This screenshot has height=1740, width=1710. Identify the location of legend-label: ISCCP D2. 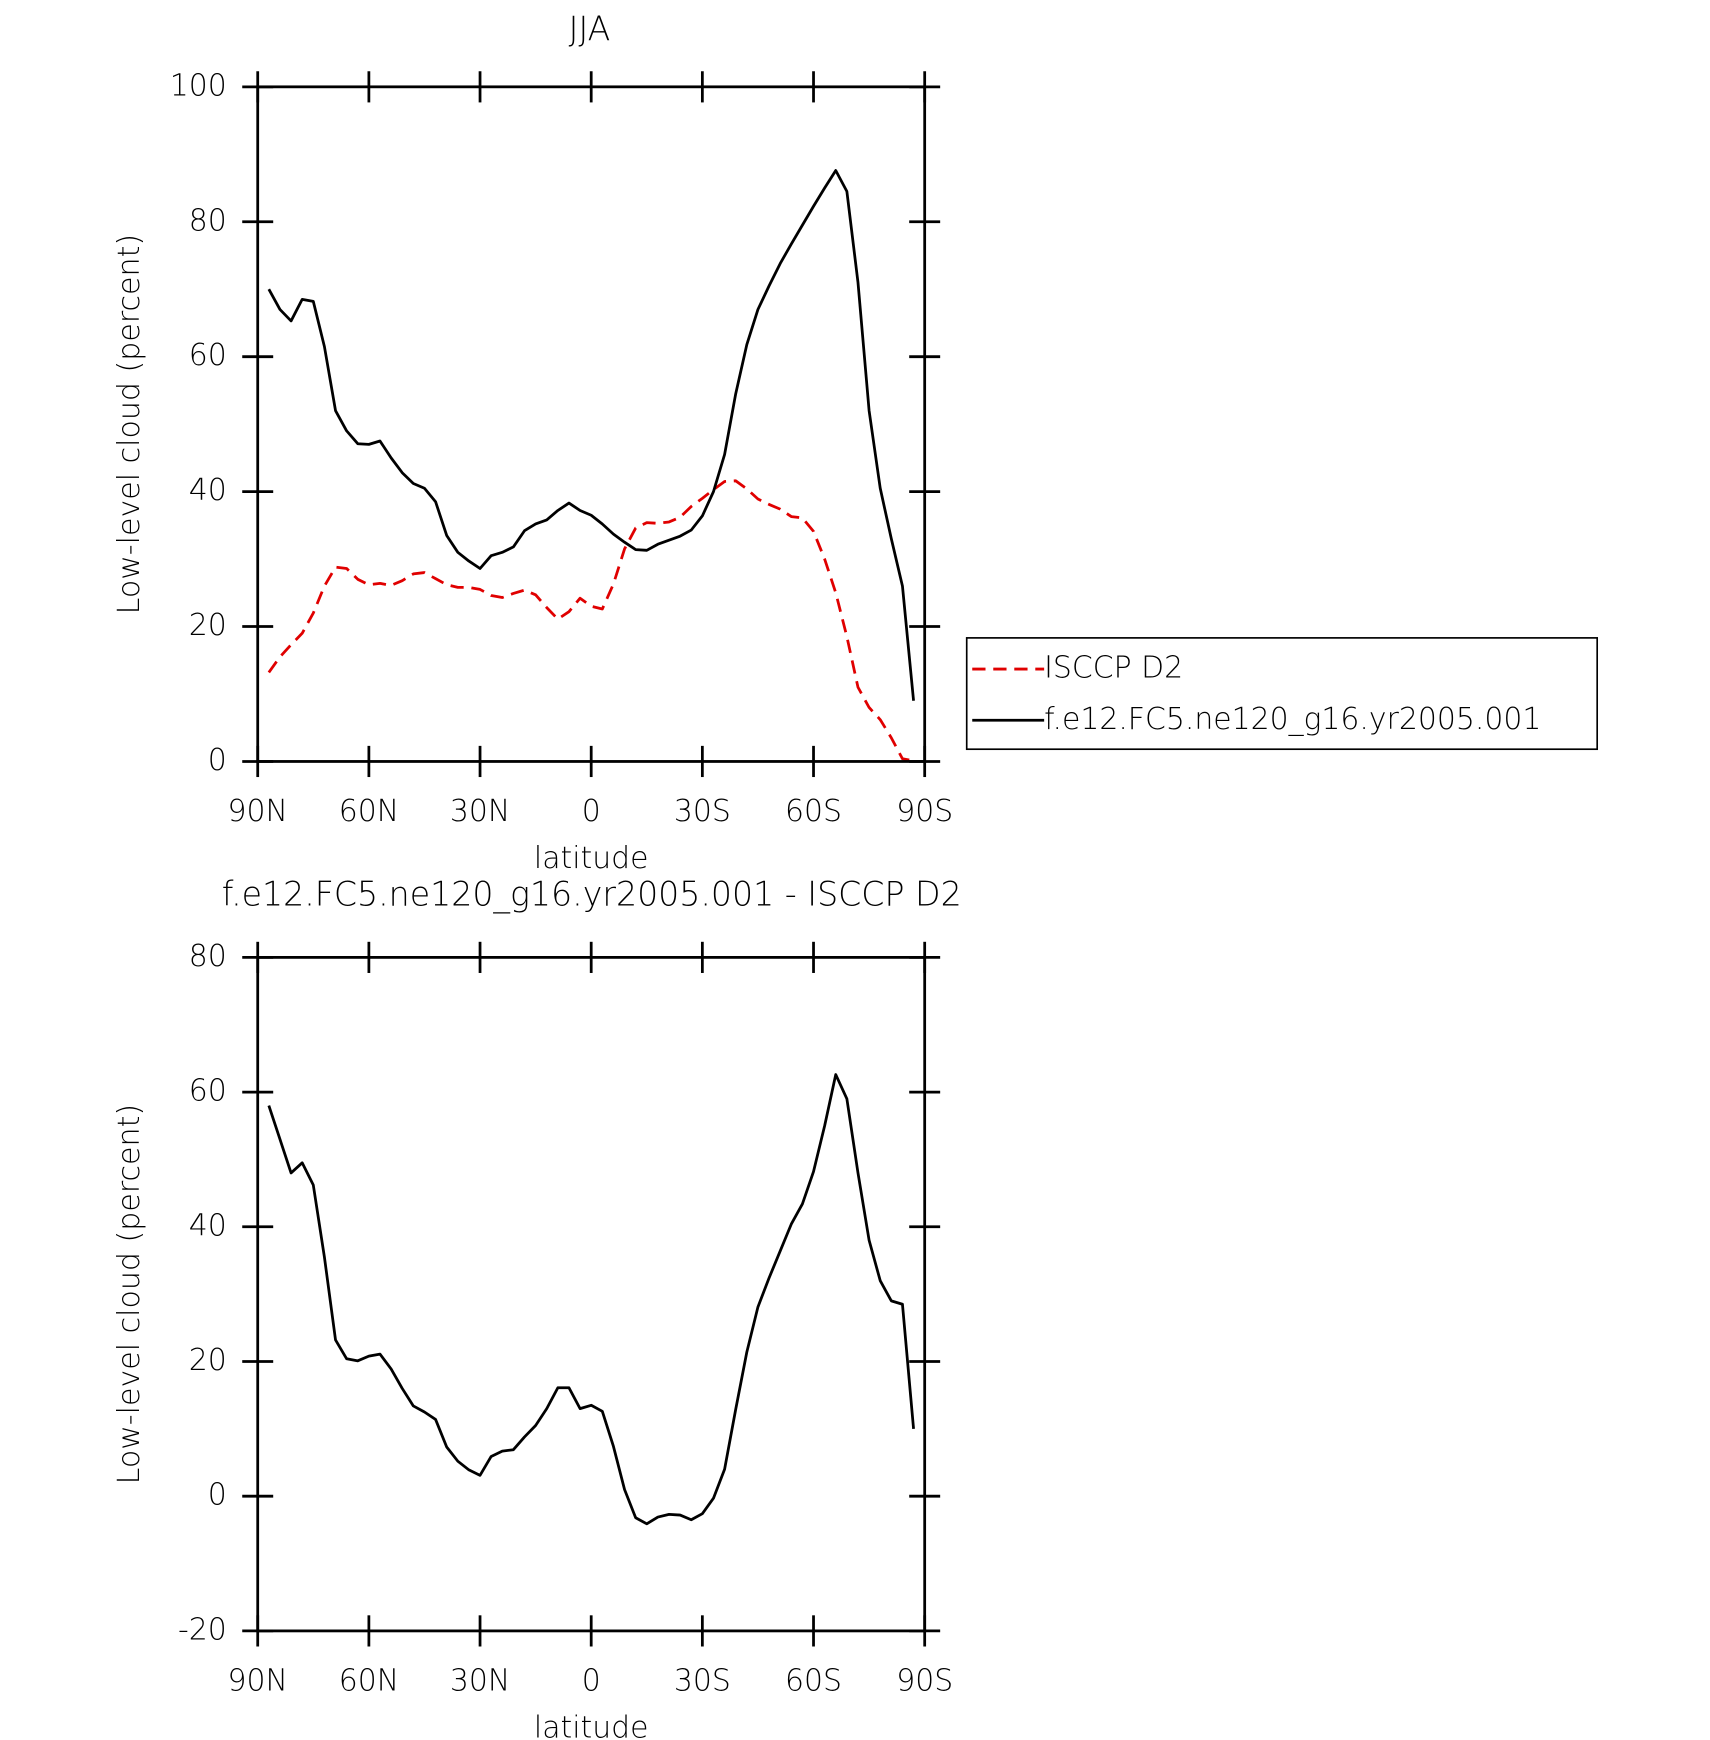
(1113, 667).